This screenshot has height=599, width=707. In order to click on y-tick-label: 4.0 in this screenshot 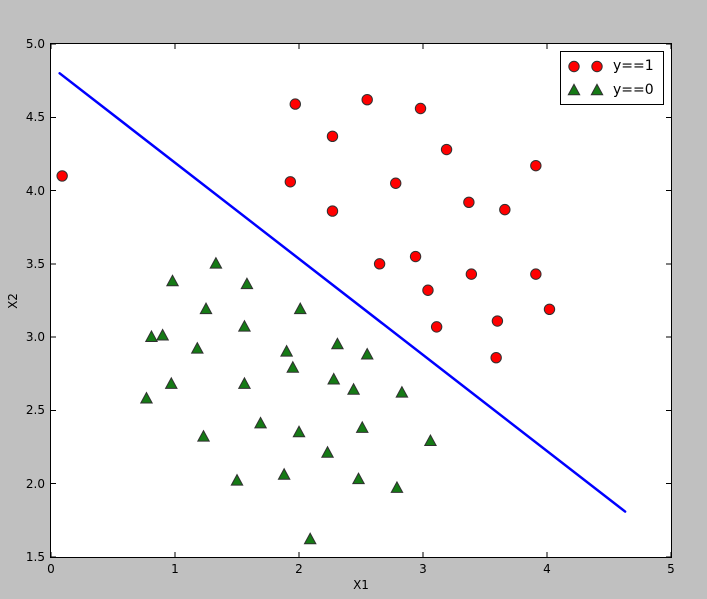, I will do `click(35, 190)`.